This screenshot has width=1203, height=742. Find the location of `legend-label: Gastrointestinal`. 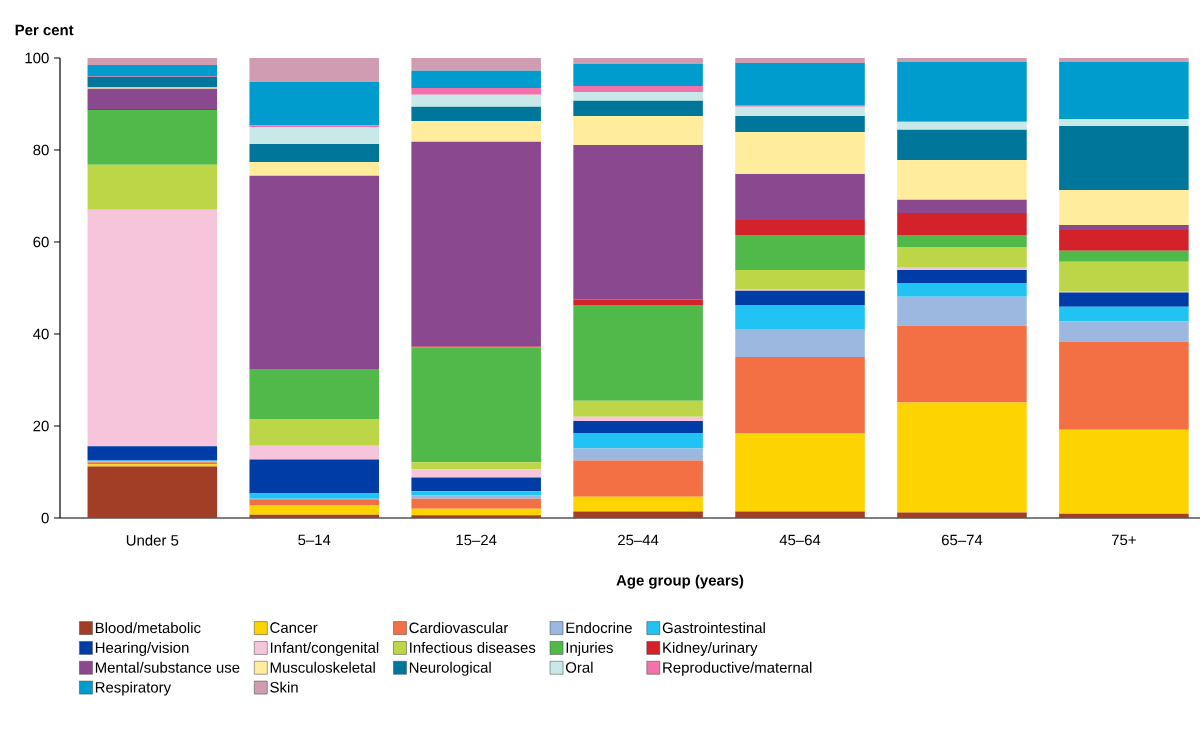

legend-label: Gastrointestinal is located at coordinates (713, 628).